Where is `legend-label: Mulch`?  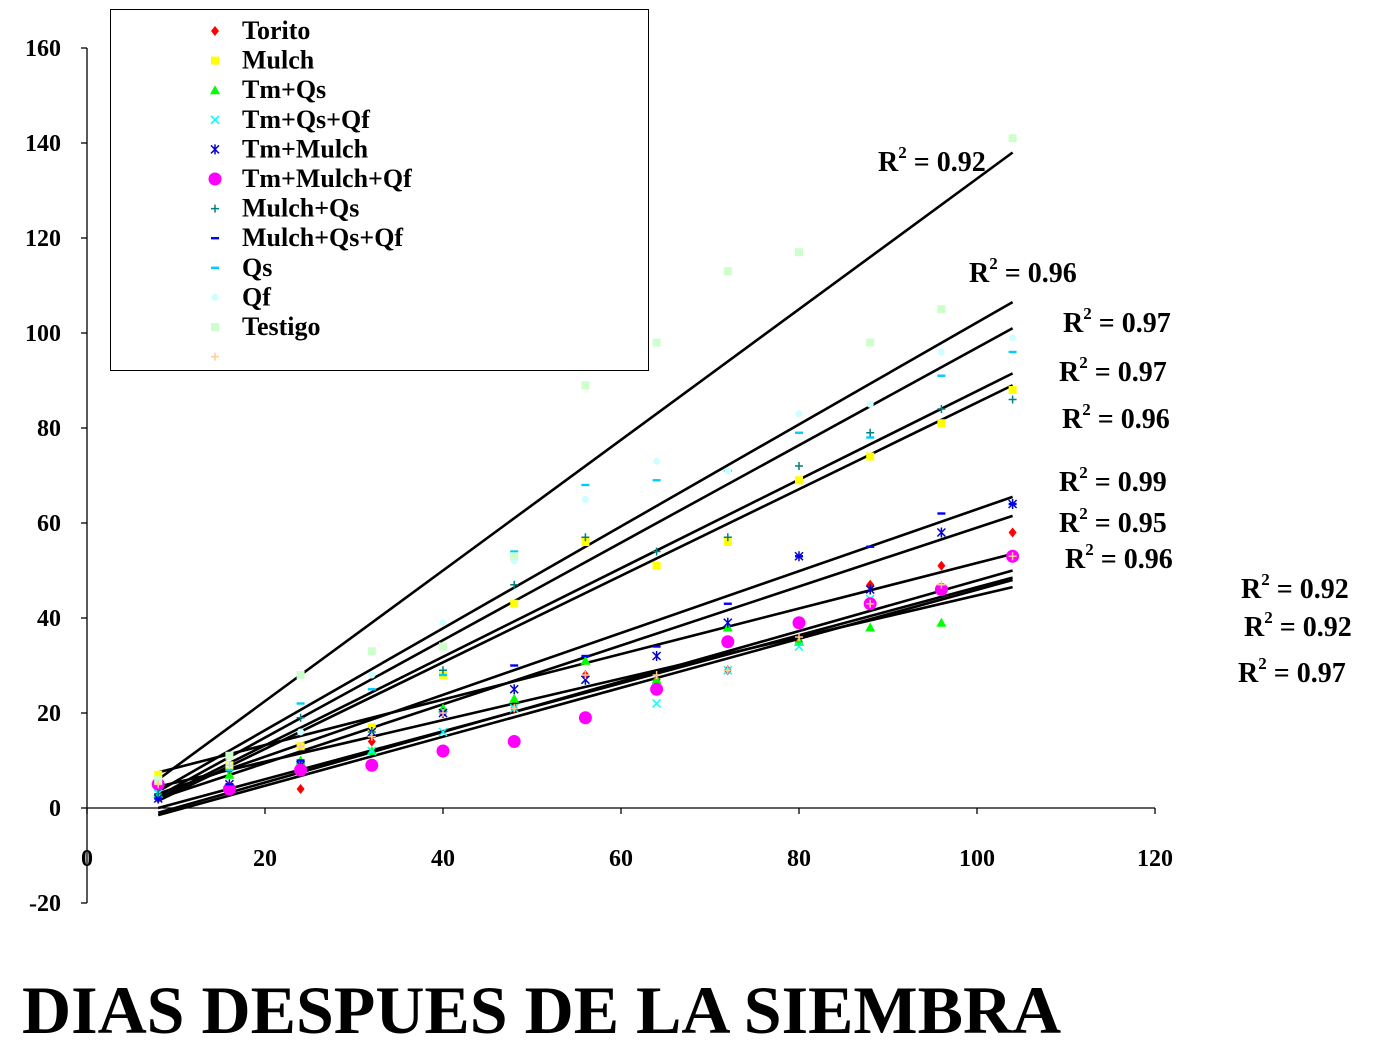
legend-label: Mulch is located at coordinates (278, 60).